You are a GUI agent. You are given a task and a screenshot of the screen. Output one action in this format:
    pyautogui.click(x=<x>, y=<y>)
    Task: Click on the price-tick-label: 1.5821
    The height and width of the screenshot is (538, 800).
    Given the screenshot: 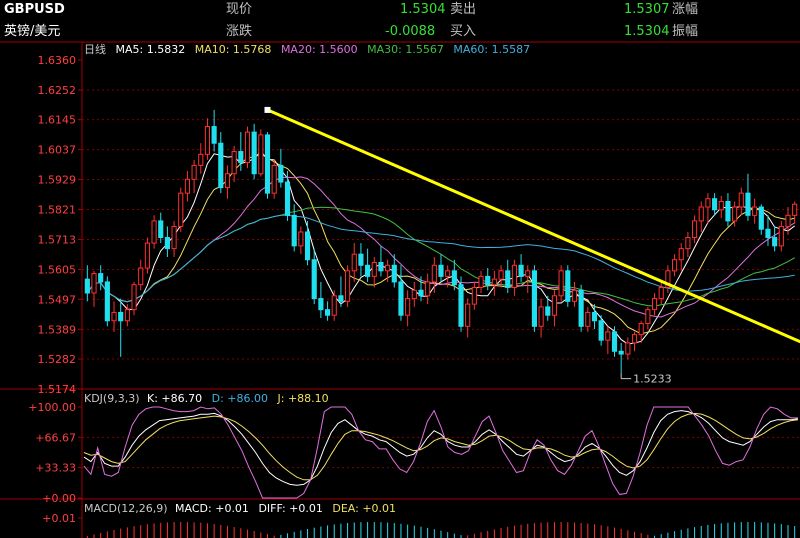 What is the action you would take?
    pyautogui.click(x=57, y=210)
    